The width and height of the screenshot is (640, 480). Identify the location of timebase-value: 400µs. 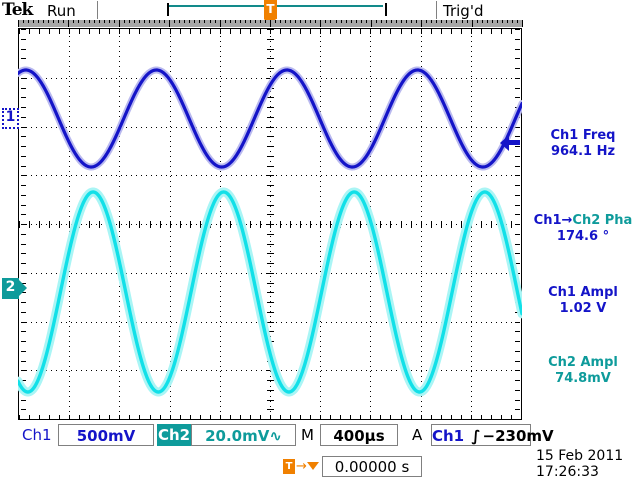
(359, 435).